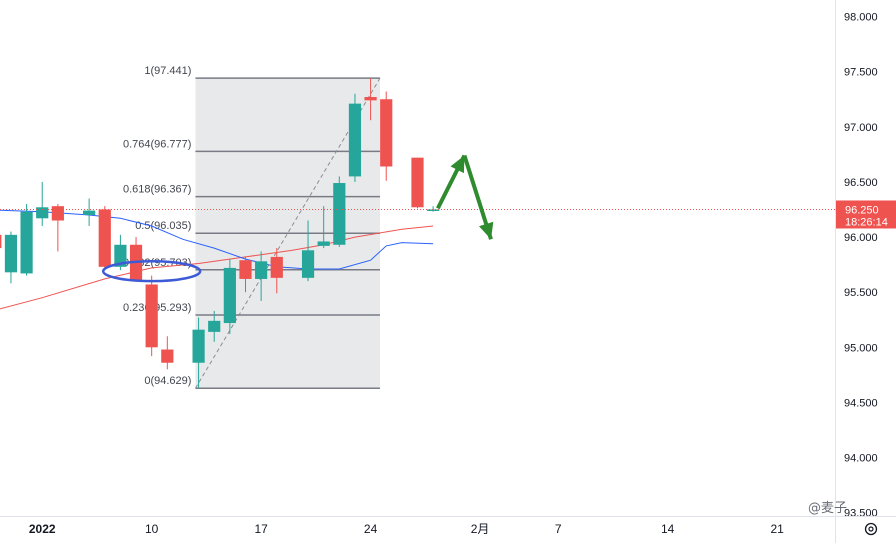  Describe the element at coordinates (261, 529) in the screenshot. I see `time-tick-label: 17` at that location.